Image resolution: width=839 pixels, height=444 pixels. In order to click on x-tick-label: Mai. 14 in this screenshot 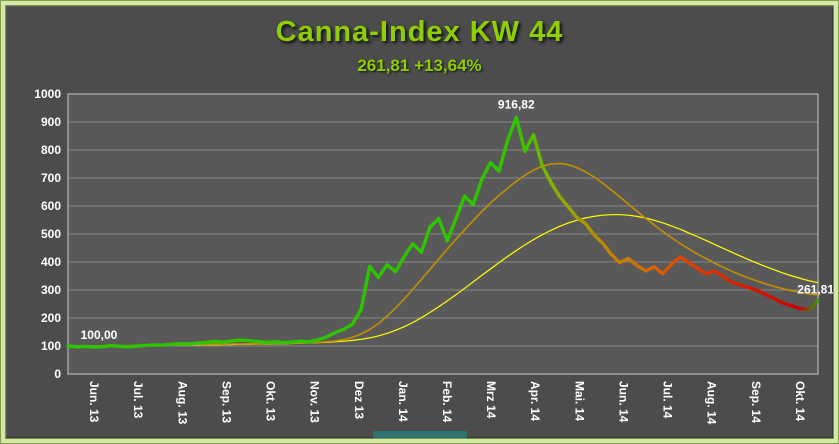, I will do `click(579, 401)`.